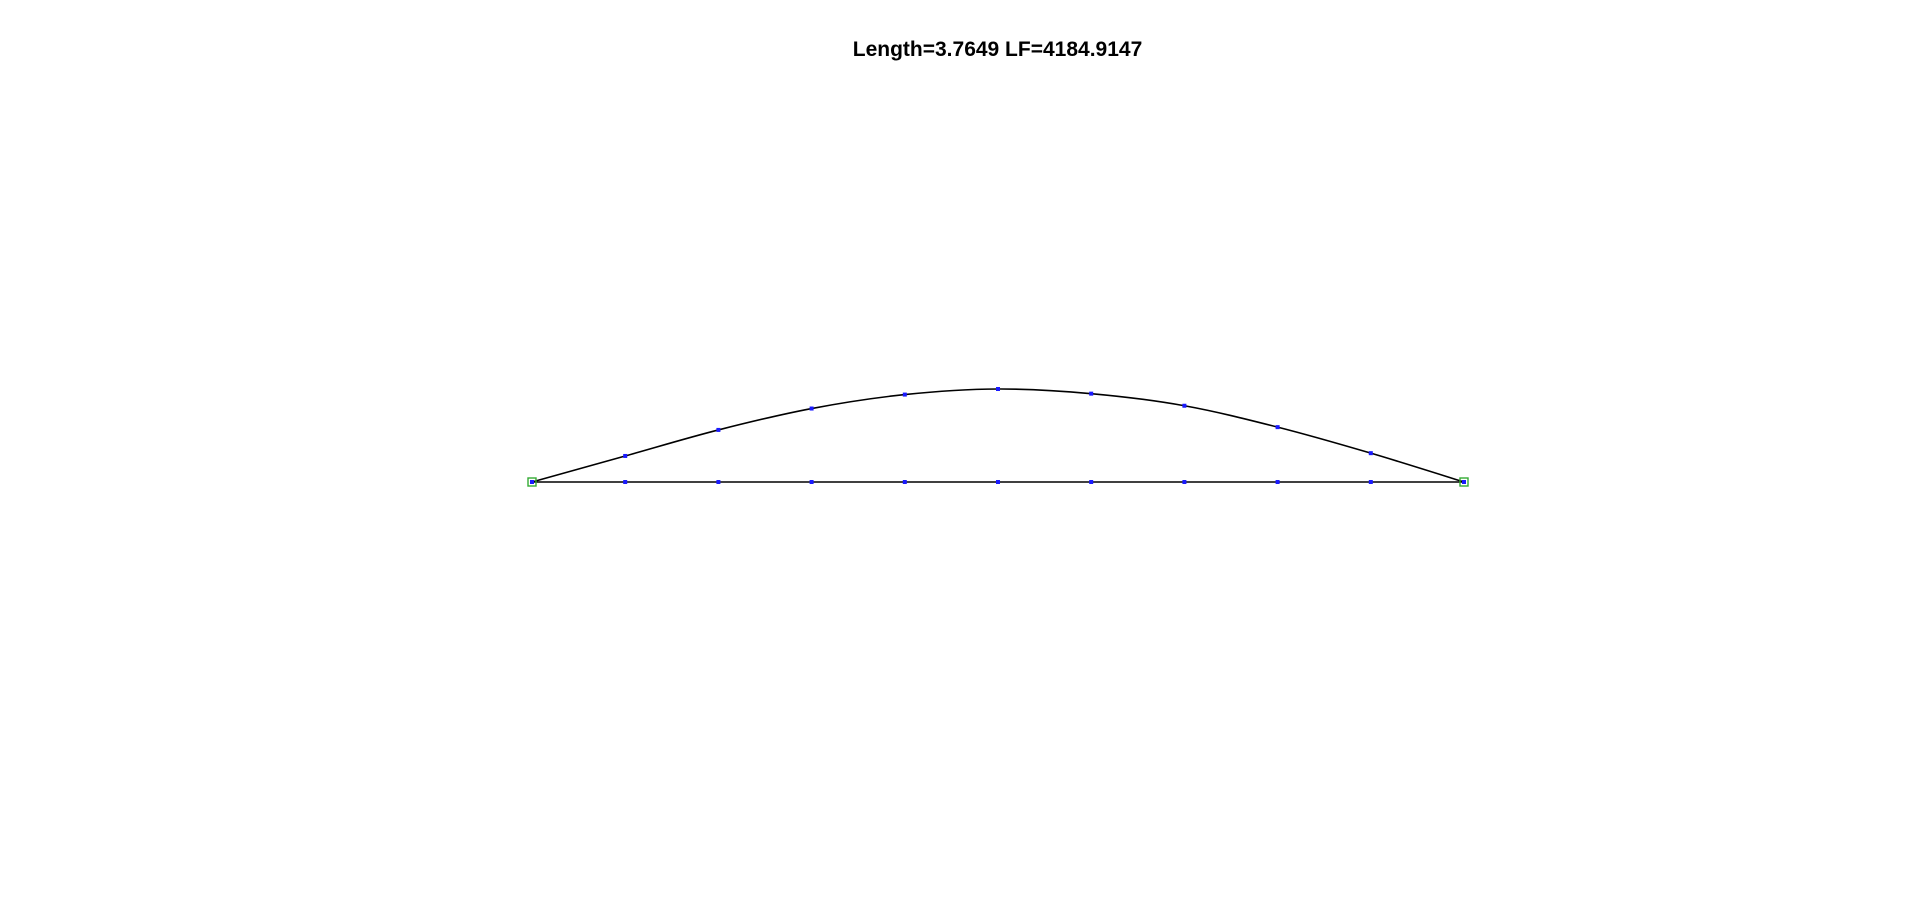 This screenshot has width=1920, height=899. I want to click on curves-layer, so click(998, 435).